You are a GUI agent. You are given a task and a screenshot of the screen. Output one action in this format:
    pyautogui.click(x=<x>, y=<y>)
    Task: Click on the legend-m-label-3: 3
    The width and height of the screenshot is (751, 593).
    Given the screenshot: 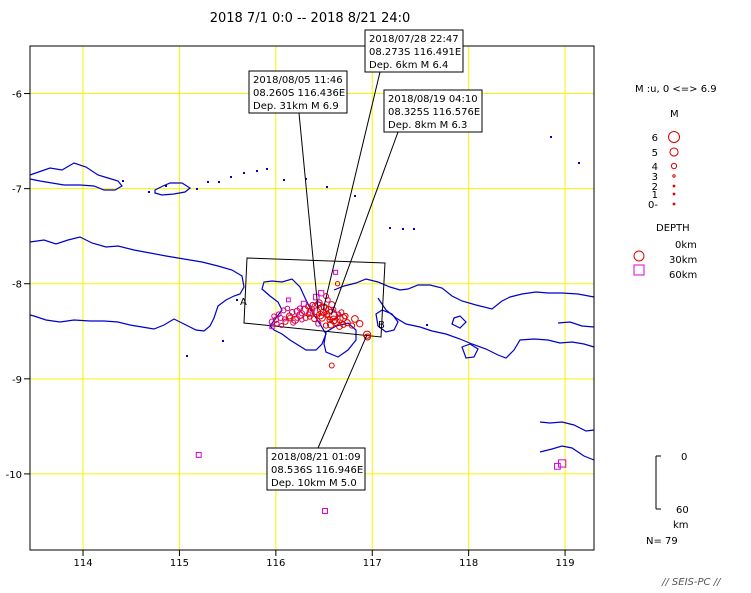 What is the action you would take?
    pyautogui.click(x=655, y=177)
    